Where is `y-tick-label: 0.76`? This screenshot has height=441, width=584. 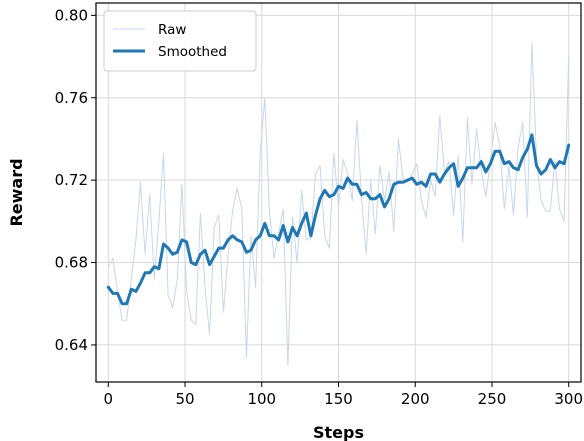
y-tick-label: 0.76 is located at coordinates (71, 98).